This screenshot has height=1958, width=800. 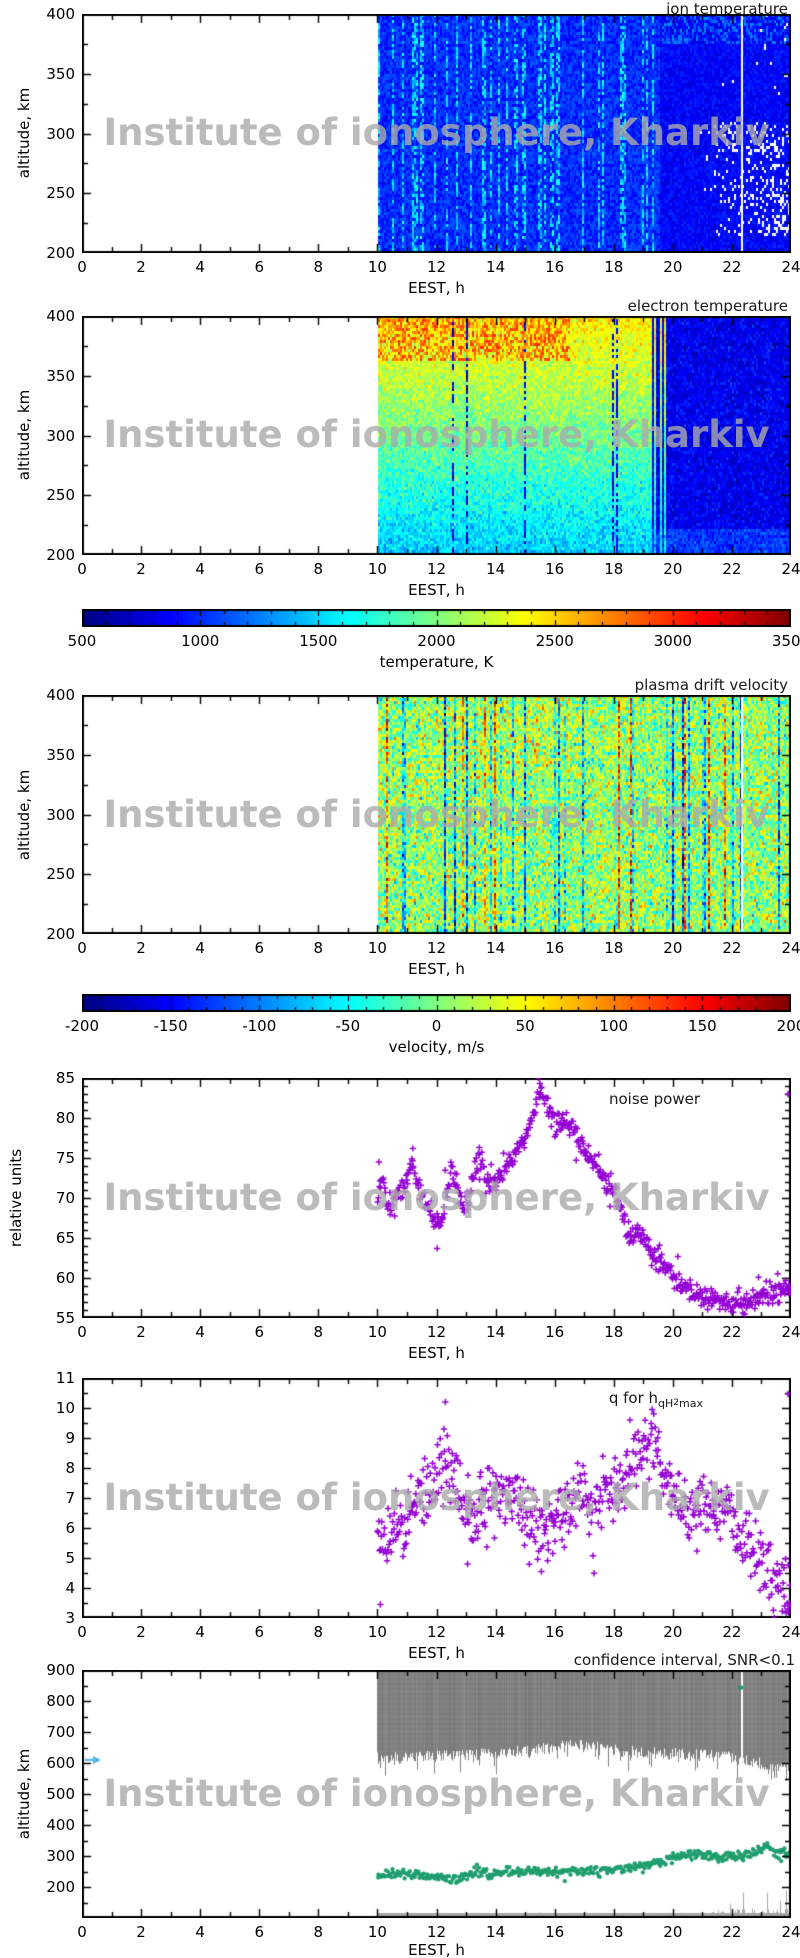 What do you see at coordinates (436, 1794) in the screenshot?
I see `confidence-interval-plot` at bounding box center [436, 1794].